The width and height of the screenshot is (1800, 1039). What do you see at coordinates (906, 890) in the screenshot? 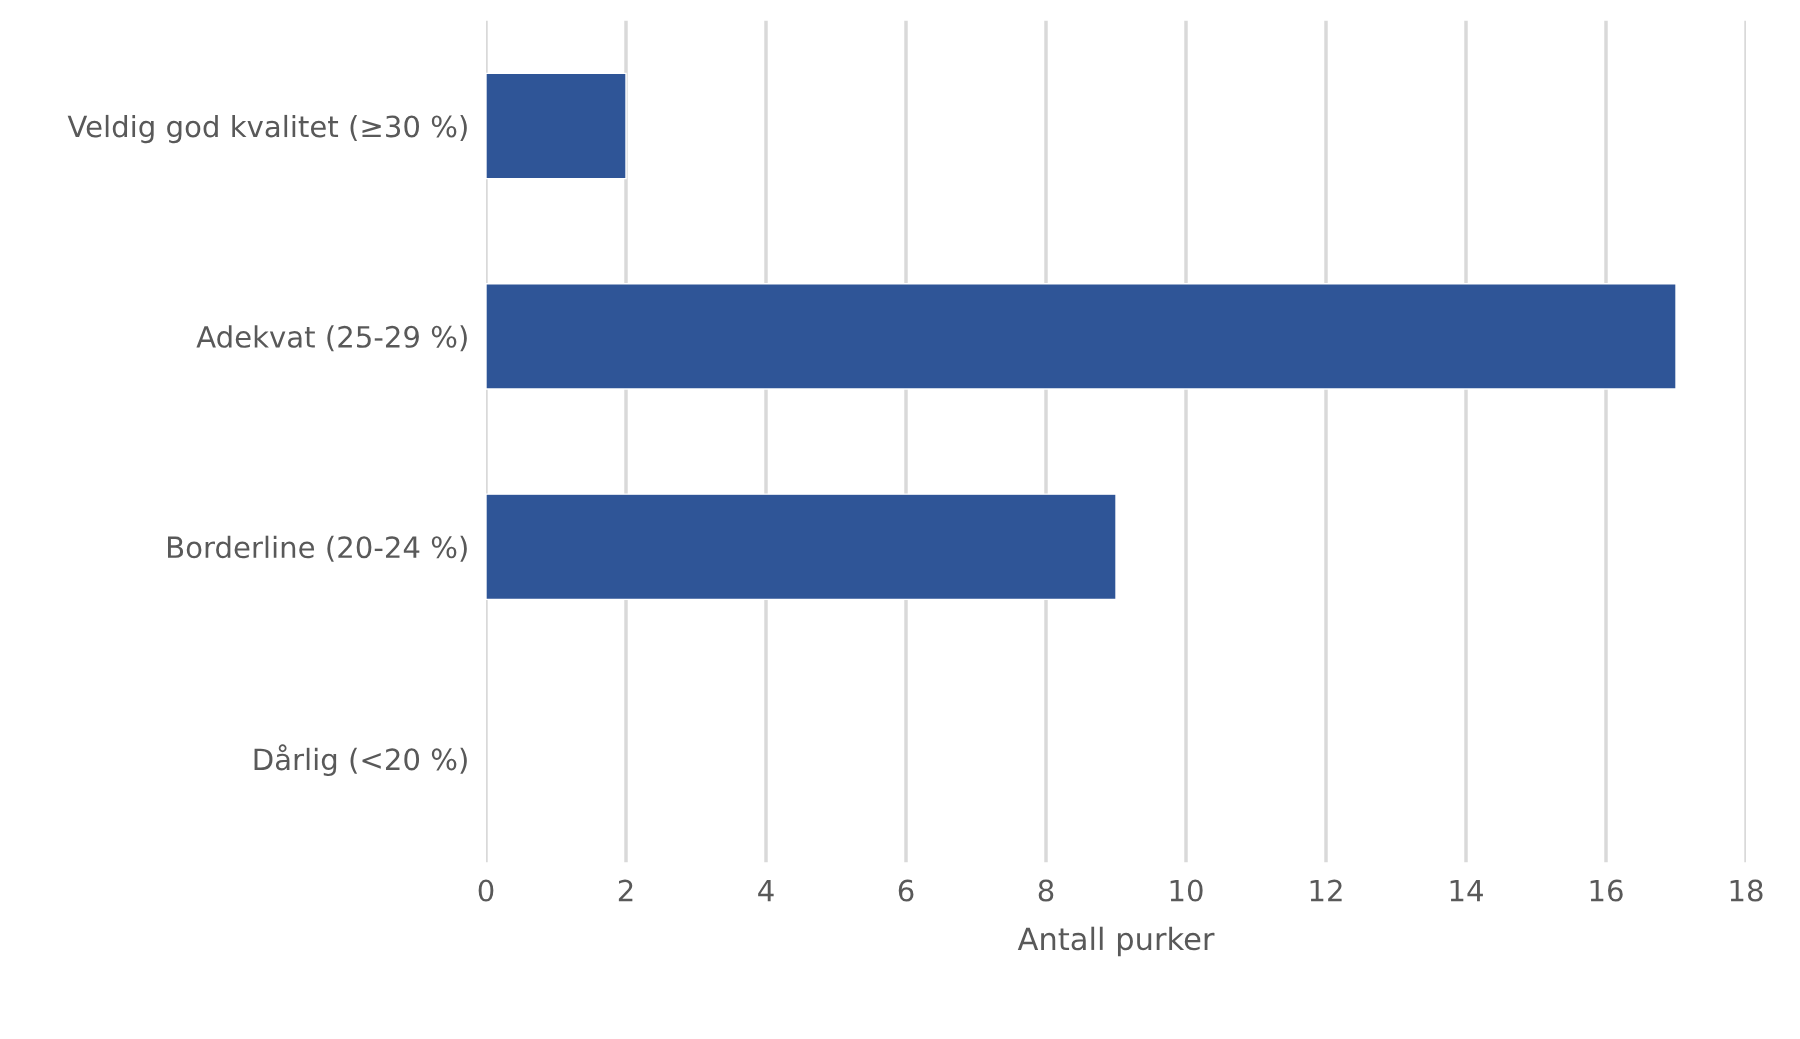
I see `x-tick-label: 6` at bounding box center [906, 890].